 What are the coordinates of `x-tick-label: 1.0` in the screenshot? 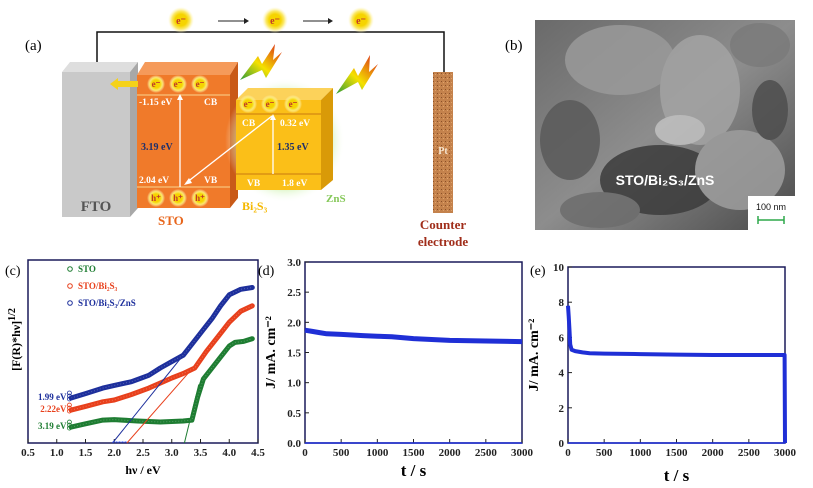 It's located at (57, 453).